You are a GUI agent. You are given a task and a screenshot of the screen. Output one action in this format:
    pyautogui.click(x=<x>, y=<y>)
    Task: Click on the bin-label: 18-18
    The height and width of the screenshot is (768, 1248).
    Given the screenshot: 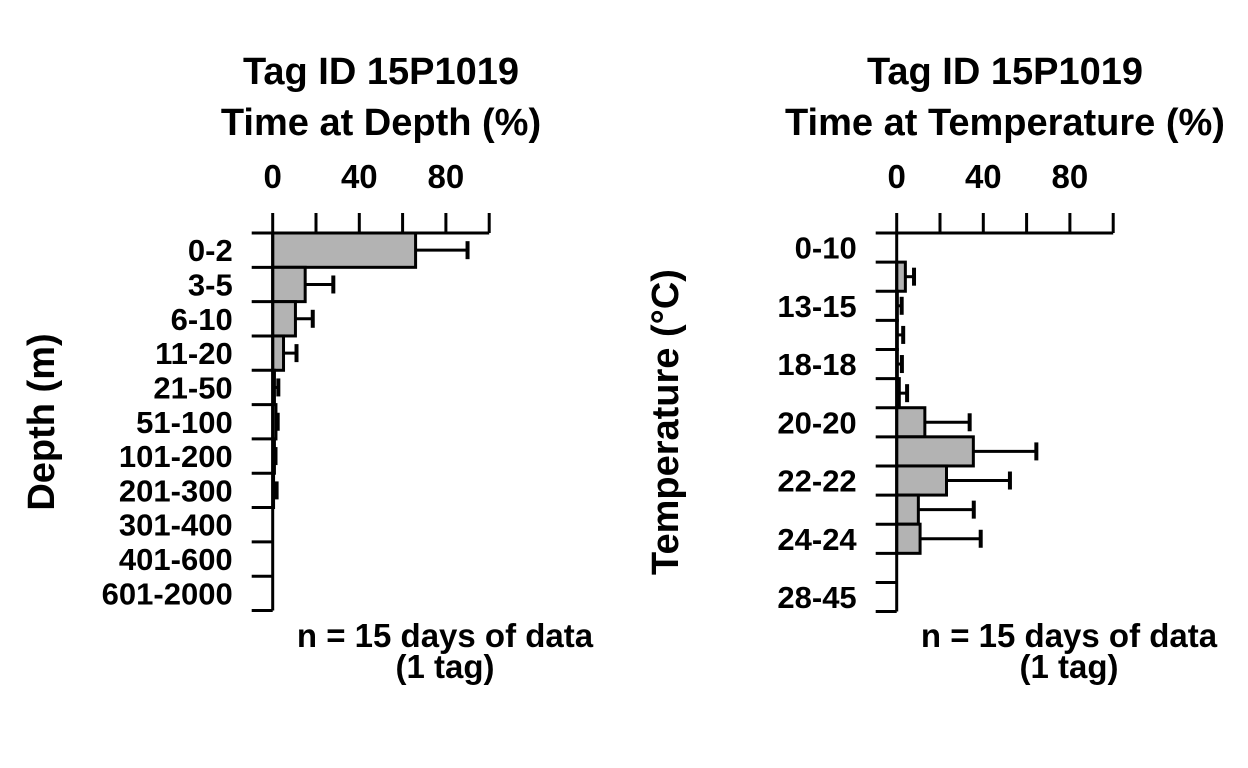 What is the action you would take?
    pyautogui.click(x=816, y=364)
    